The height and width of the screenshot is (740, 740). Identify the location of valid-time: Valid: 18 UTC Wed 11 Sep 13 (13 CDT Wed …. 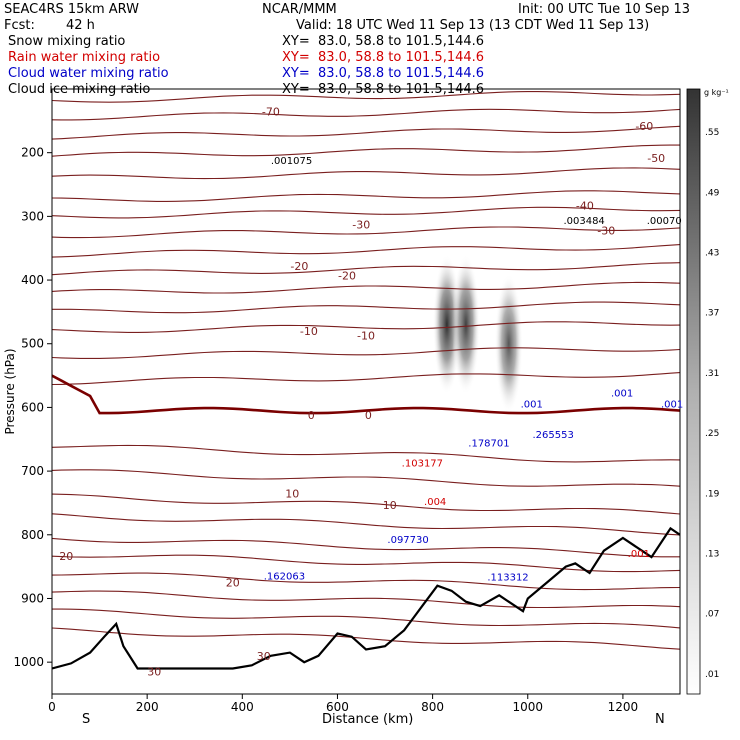
(473, 25).